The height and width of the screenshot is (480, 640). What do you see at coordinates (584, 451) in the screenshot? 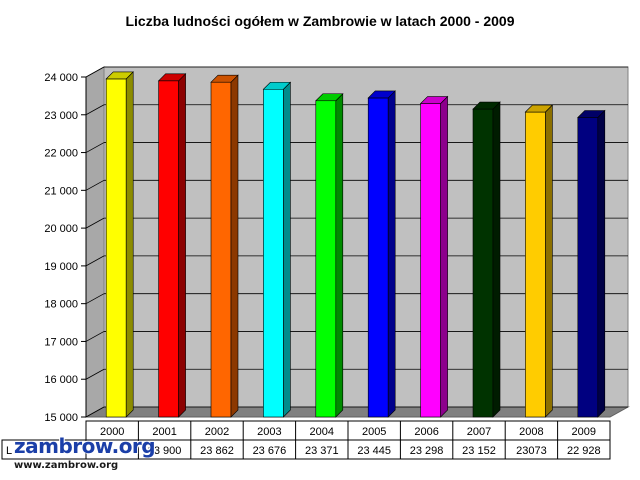
I see `table-value: 22 928` at bounding box center [584, 451].